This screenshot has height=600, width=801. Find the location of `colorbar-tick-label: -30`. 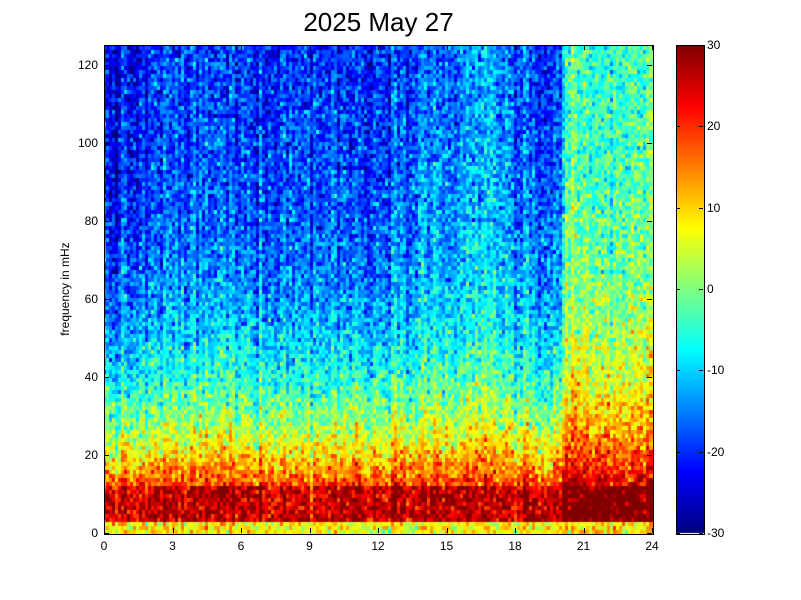

colorbar-tick-label: -30 is located at coordinates (716, 533).